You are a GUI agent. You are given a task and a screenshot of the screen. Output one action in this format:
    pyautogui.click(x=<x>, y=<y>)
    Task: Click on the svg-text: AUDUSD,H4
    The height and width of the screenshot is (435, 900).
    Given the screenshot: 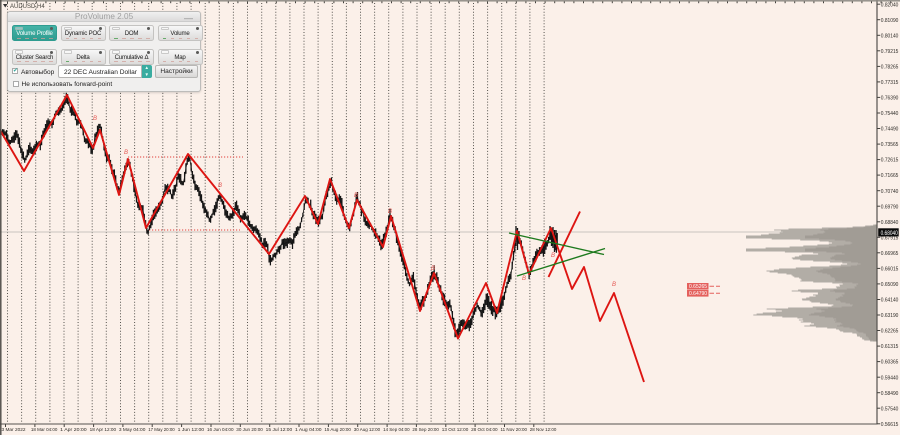 What is the action you would take?
    pyautogui.click(x=27, y=7)
    